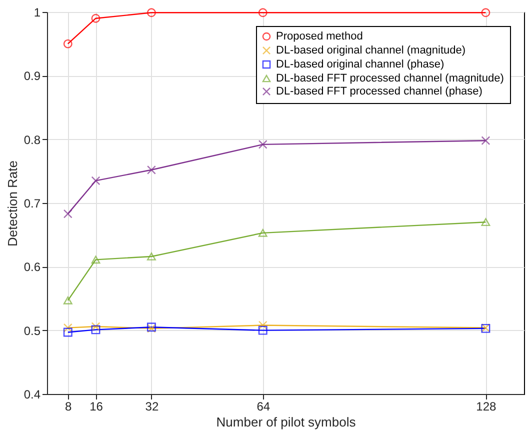 This screenshot has height=433, width=528. What do you see at coordinates (371, 50) in the screenshot?
I see `legend-label: DL-based original channel (magnitude)` at bounding box center [371, 50].